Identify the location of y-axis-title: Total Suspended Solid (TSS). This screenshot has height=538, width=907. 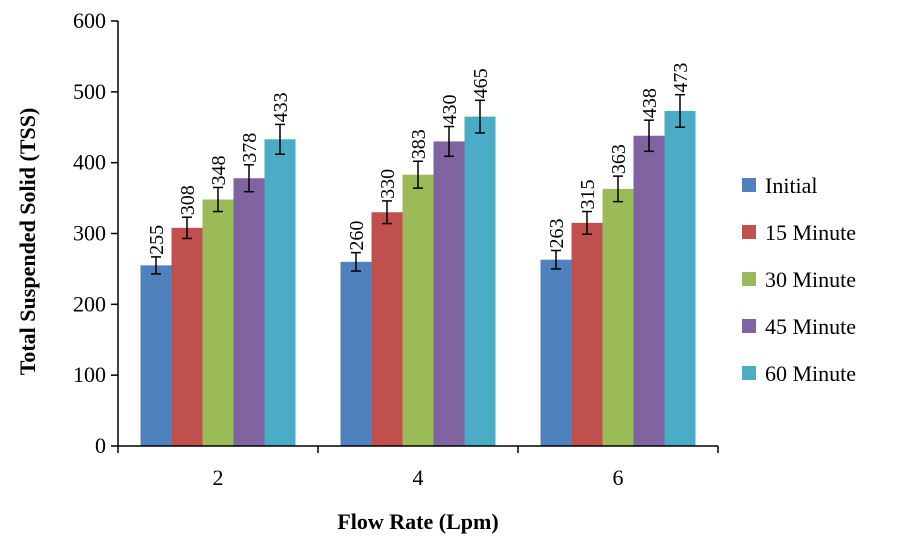
(27, 242).